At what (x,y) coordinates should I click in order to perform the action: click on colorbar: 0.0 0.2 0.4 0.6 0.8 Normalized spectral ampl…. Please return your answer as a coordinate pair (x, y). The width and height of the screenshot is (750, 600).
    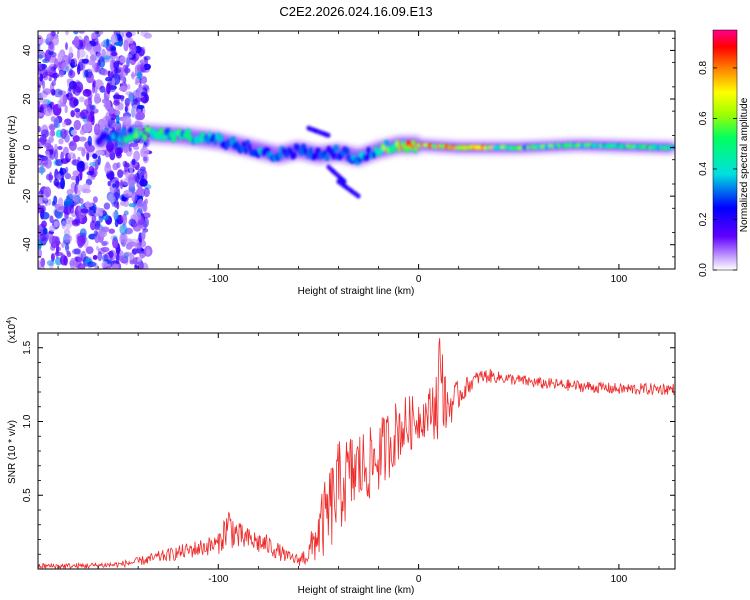
    Looking at the image, I should click on (724, 153).